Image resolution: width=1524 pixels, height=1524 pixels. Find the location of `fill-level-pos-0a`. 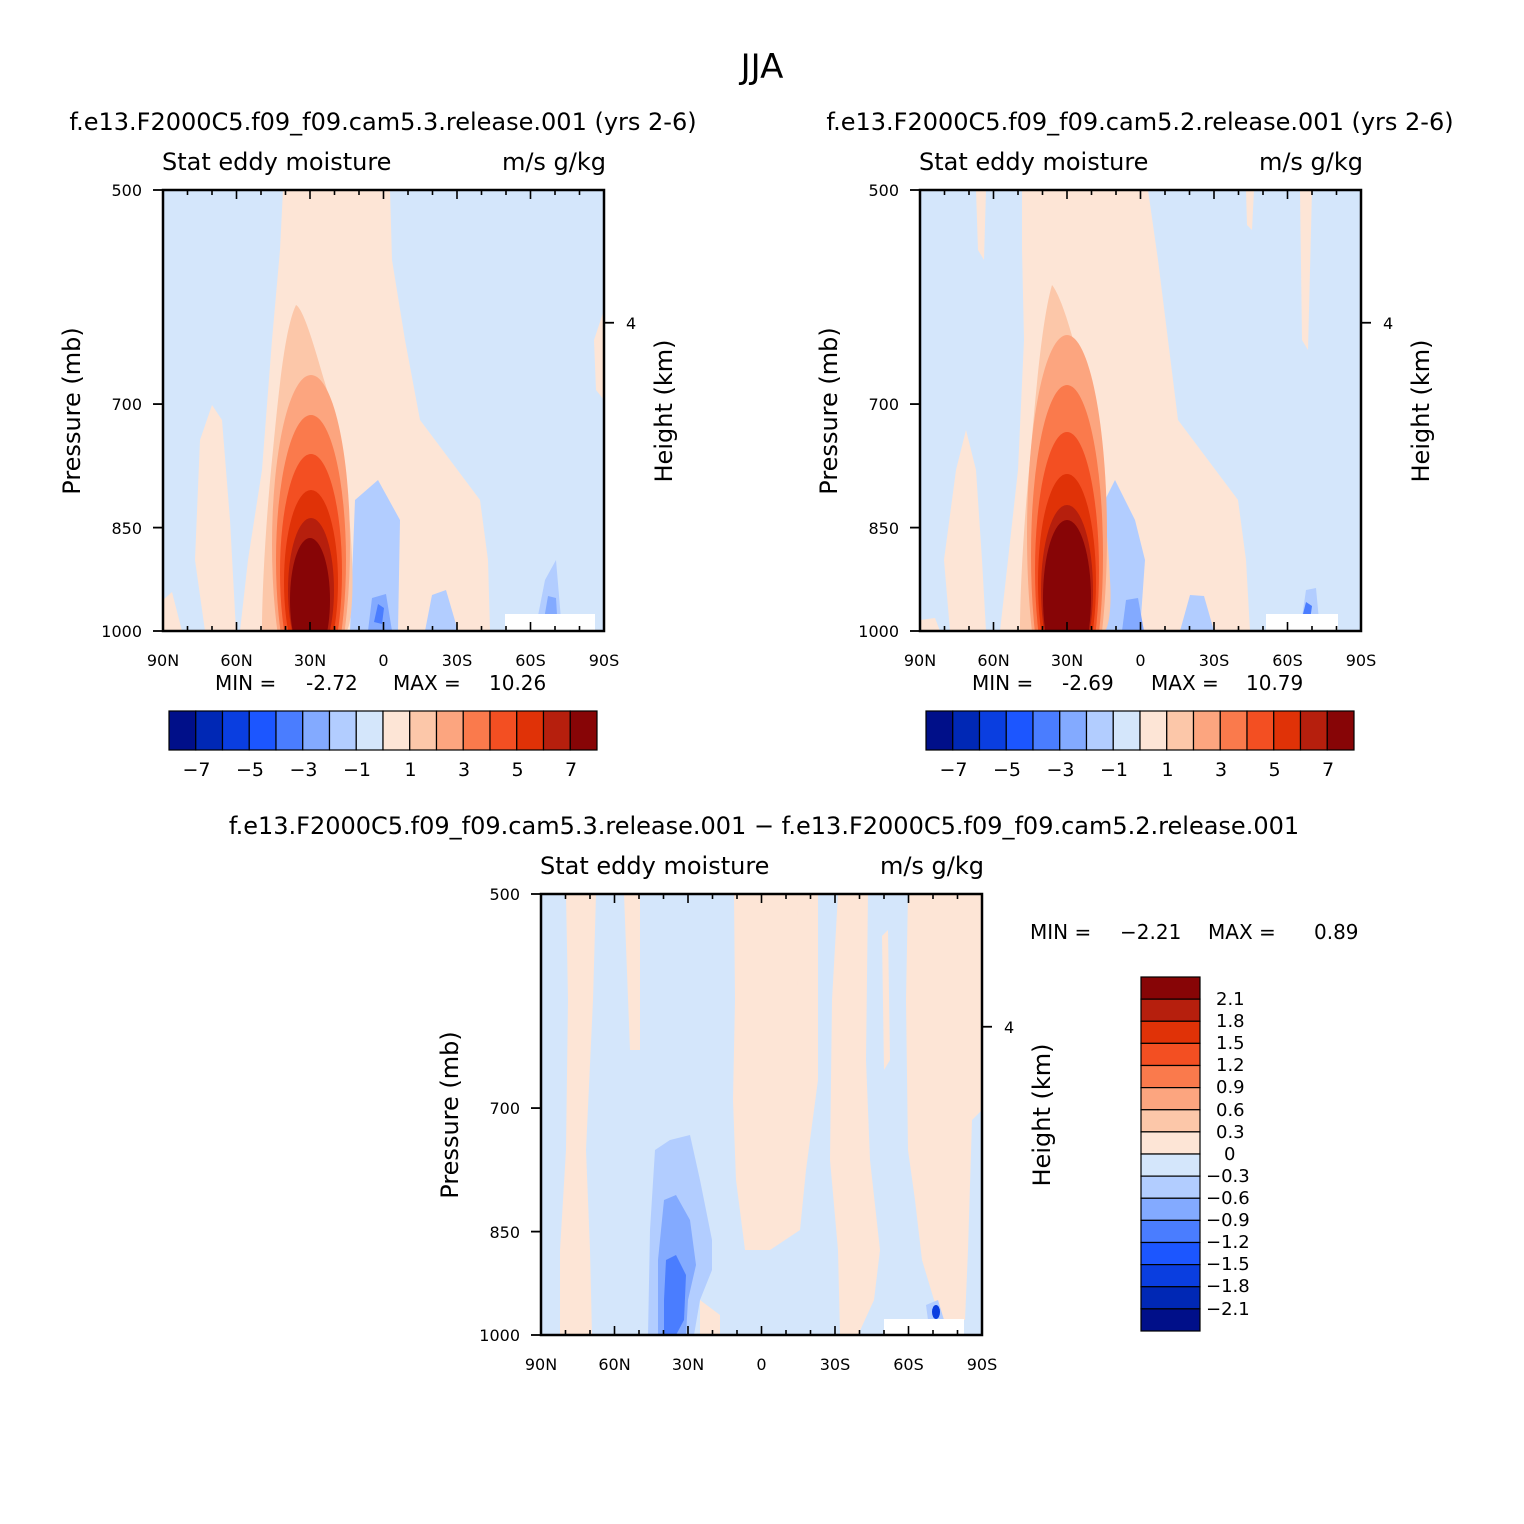

fill-level-pos-0a is located at coordinates (578, 1114).